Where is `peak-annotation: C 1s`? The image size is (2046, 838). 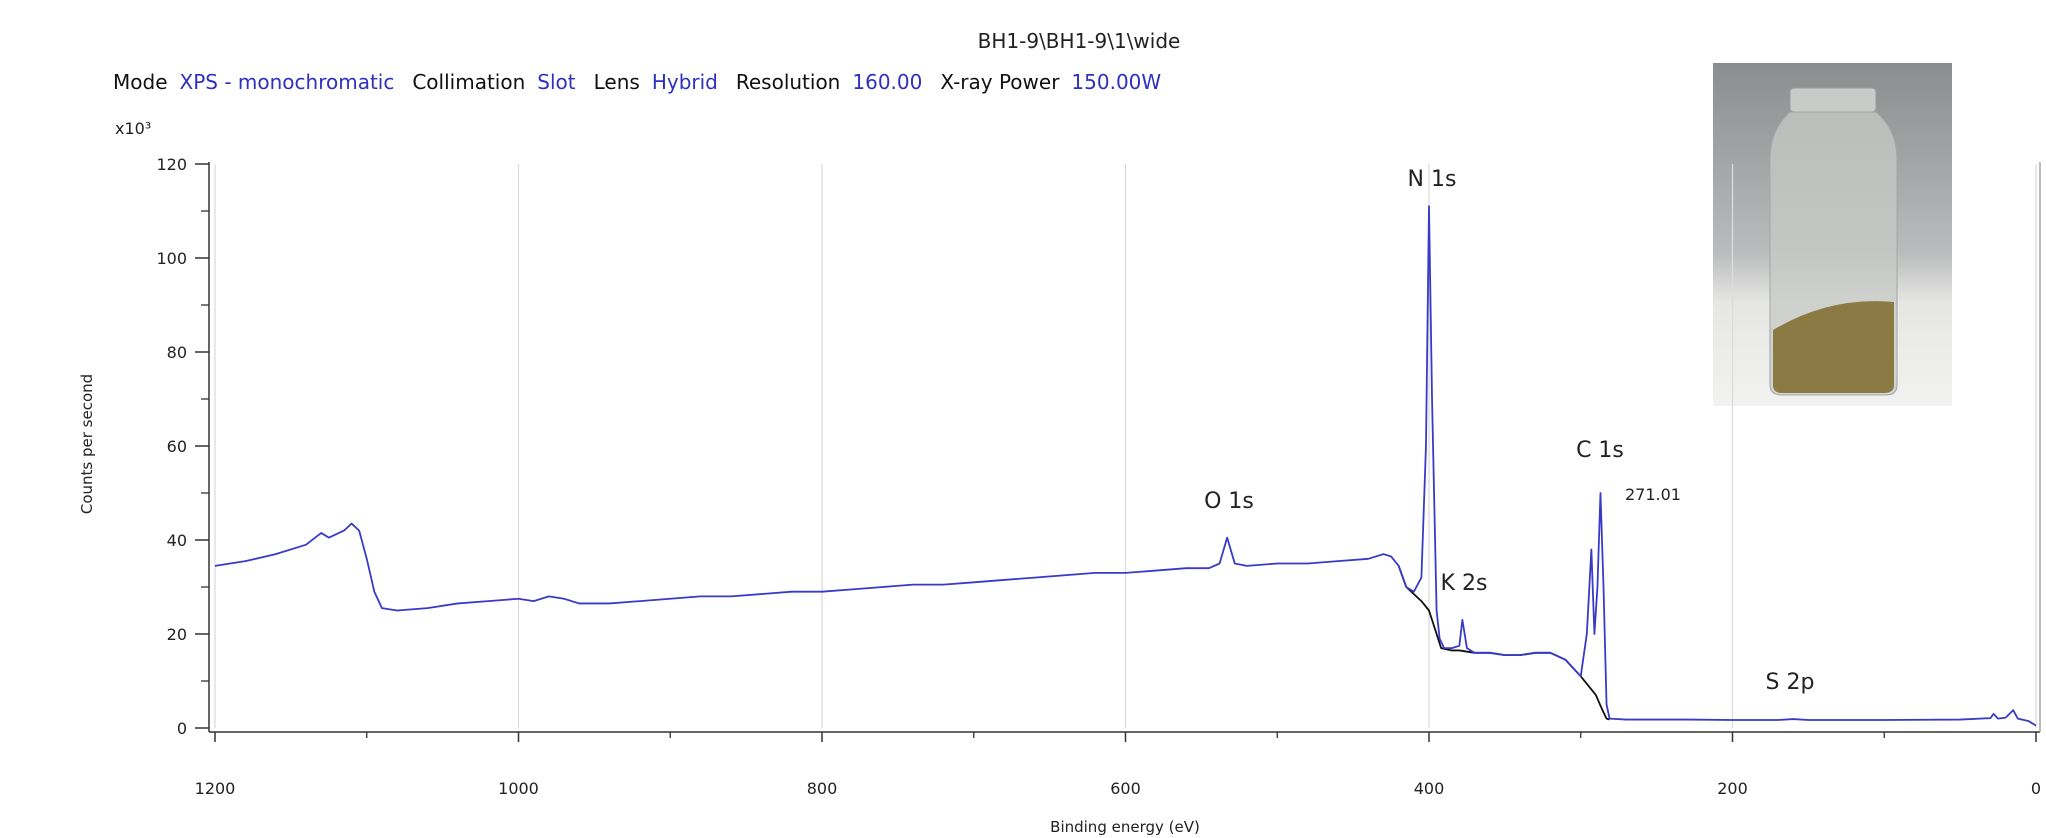 peak-annotation: C 1s is located at coordinates (1600, 450).